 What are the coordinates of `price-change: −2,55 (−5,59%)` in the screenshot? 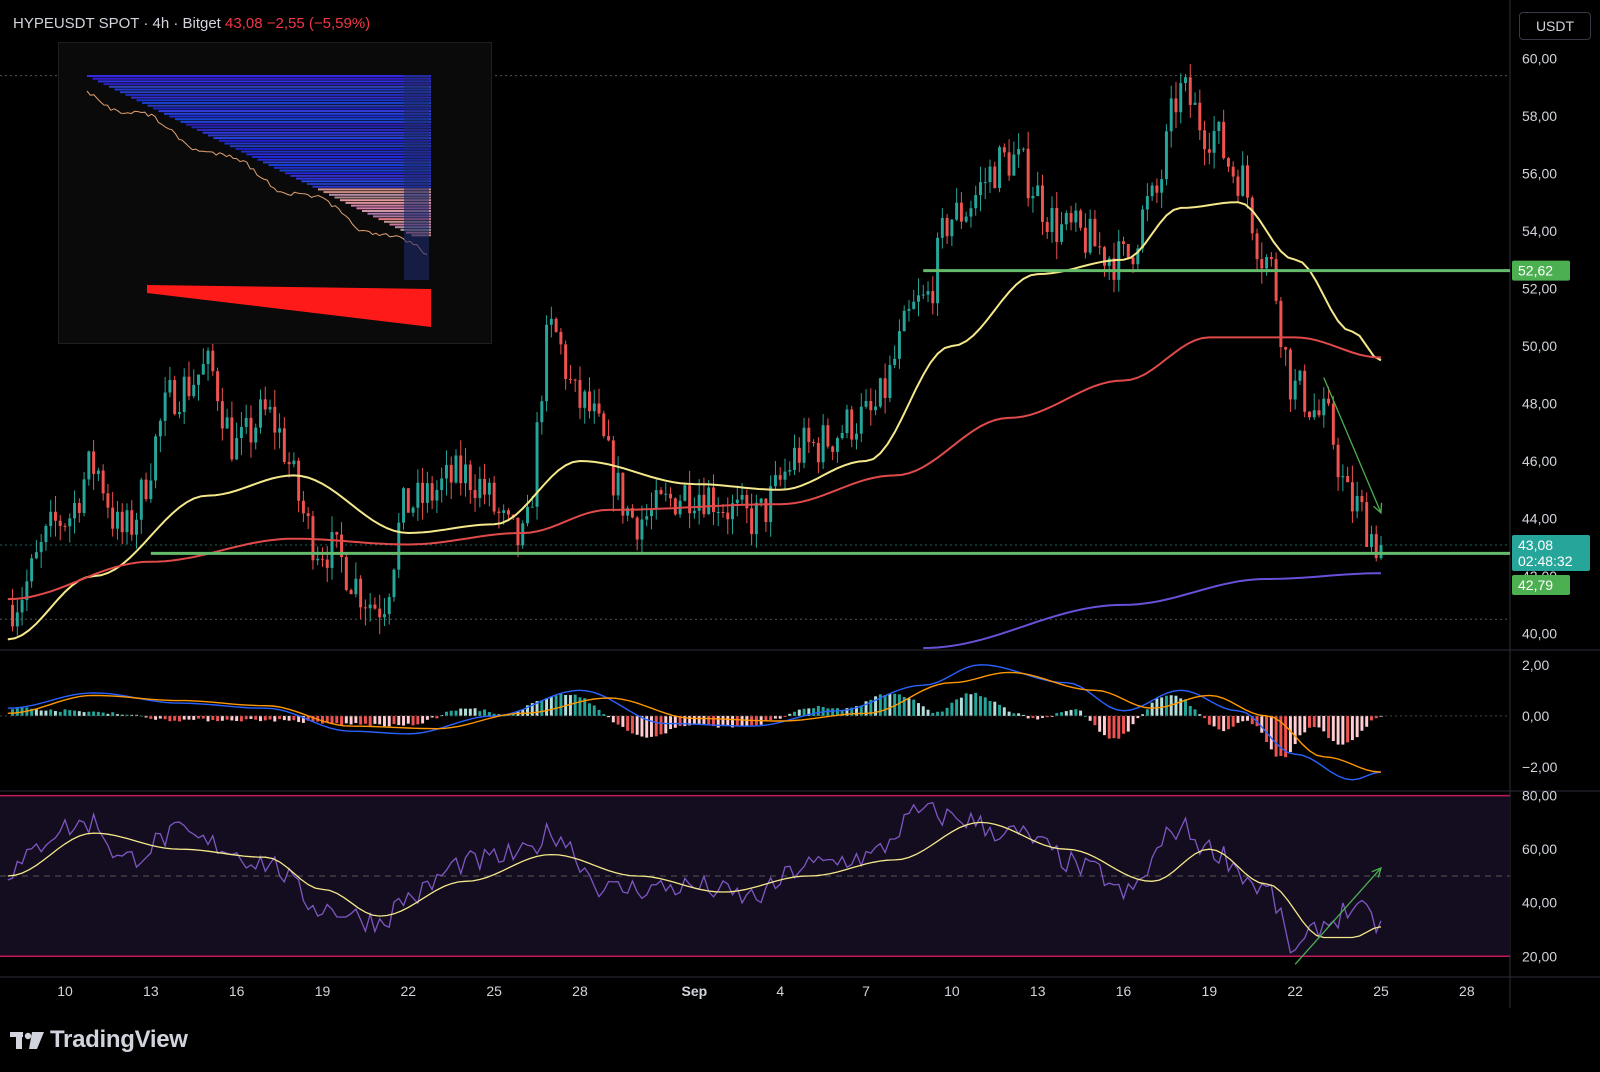 It's located at (318, 23).